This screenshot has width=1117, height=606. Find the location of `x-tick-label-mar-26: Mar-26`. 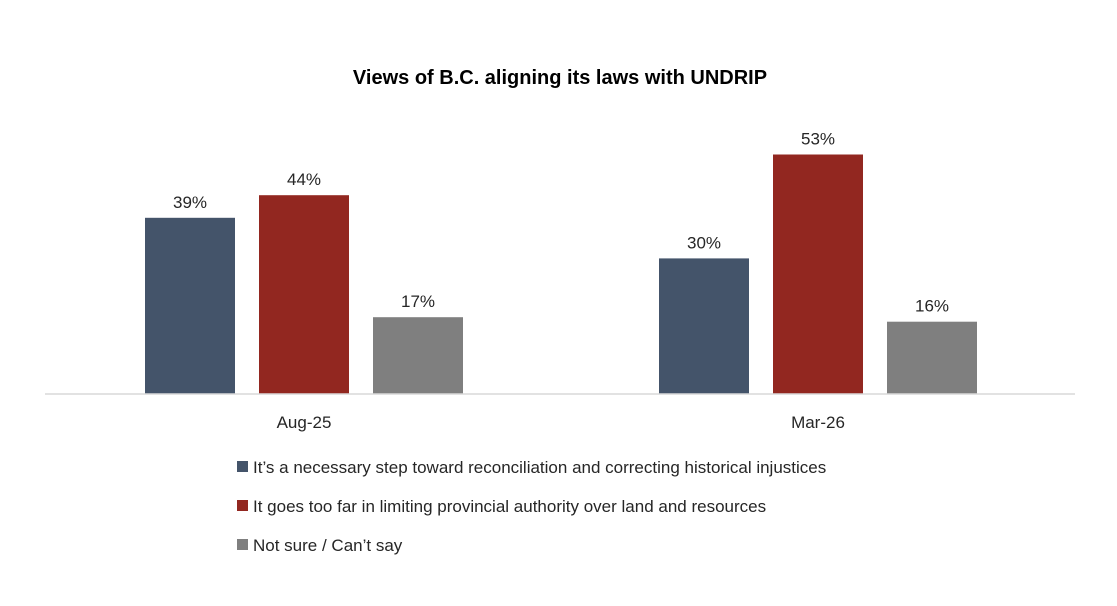

x-tick-label-mar-26: Mar-26 is located at coordinates (818, 422).